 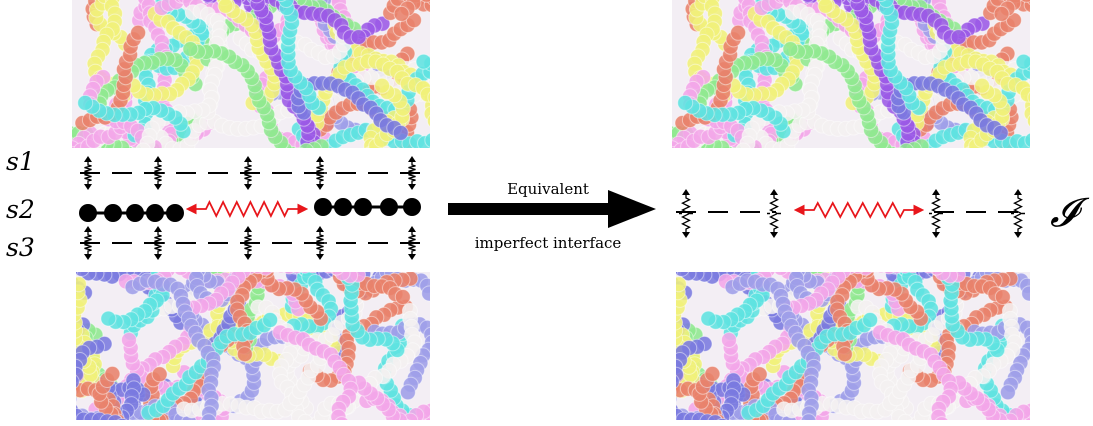 I want to click on left-interface-layers, so click(x=253, y=208).